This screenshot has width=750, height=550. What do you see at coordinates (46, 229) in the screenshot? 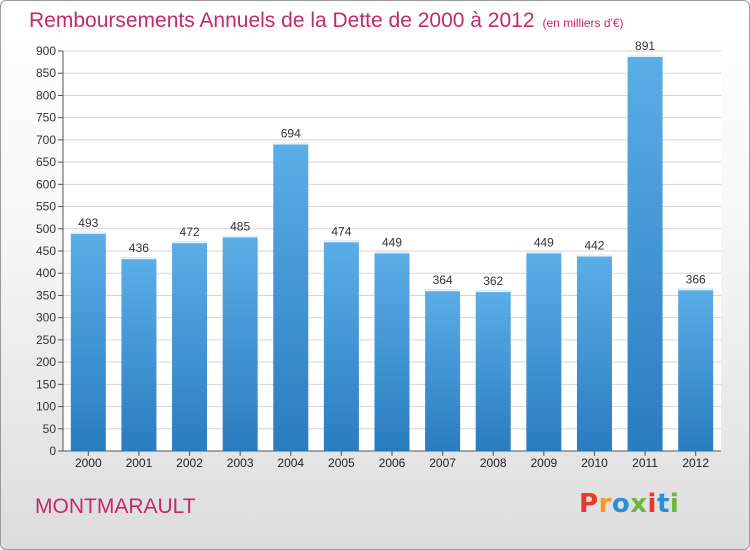
I see `y-tick-label: 500` at bounding box center [46, 229].